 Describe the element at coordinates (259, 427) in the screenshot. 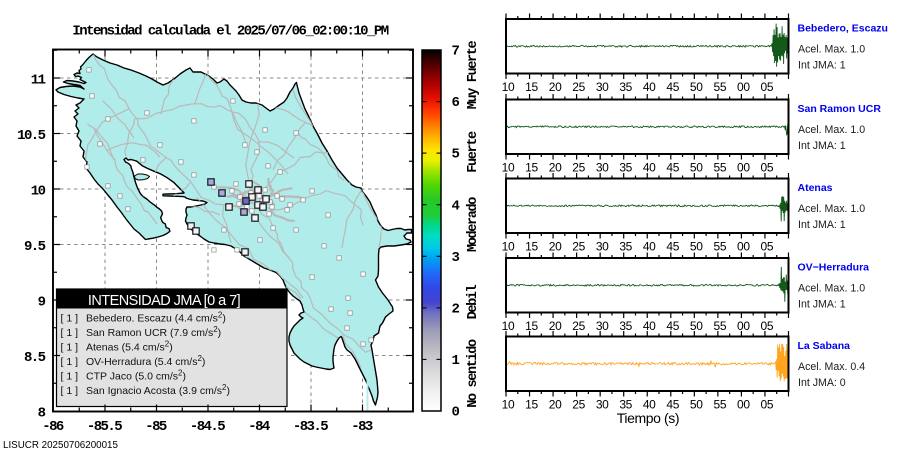

I see `svg-text: -84` at that location.